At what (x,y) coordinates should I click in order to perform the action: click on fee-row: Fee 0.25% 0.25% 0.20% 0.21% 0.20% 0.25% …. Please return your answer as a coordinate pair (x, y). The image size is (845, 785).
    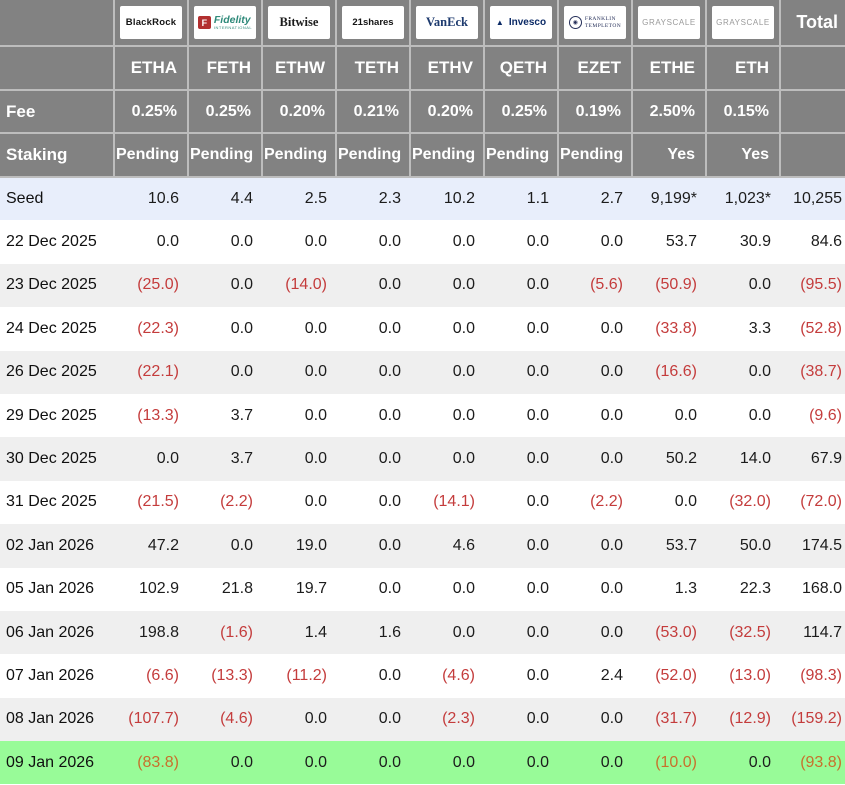
    Looking at the image, I should click on (422, 112).